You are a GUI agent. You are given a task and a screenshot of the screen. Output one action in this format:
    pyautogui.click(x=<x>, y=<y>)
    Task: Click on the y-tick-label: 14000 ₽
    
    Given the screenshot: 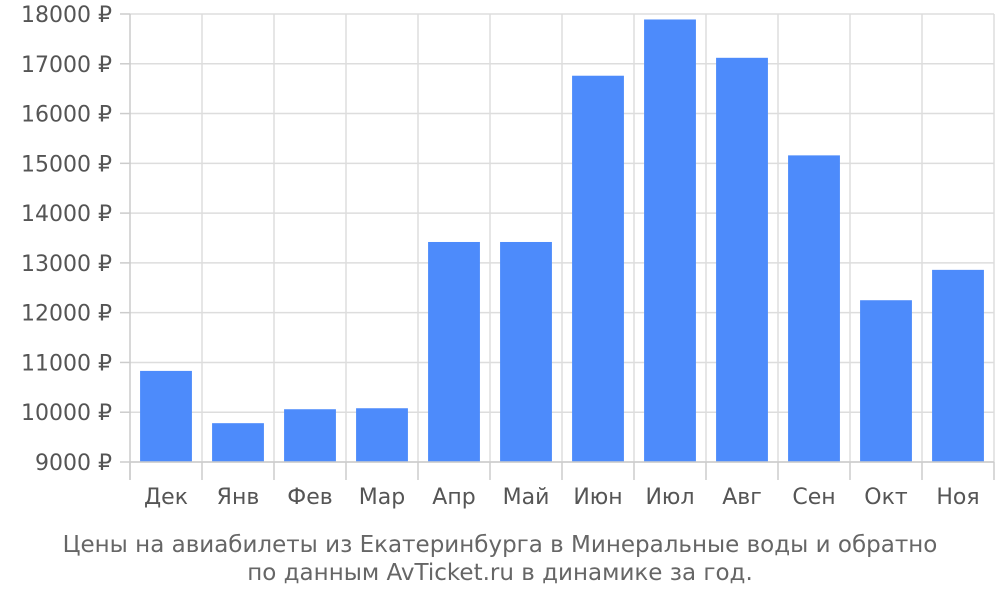 What is the action you would take?
    pyautogui.click(x=66, y=214)
    